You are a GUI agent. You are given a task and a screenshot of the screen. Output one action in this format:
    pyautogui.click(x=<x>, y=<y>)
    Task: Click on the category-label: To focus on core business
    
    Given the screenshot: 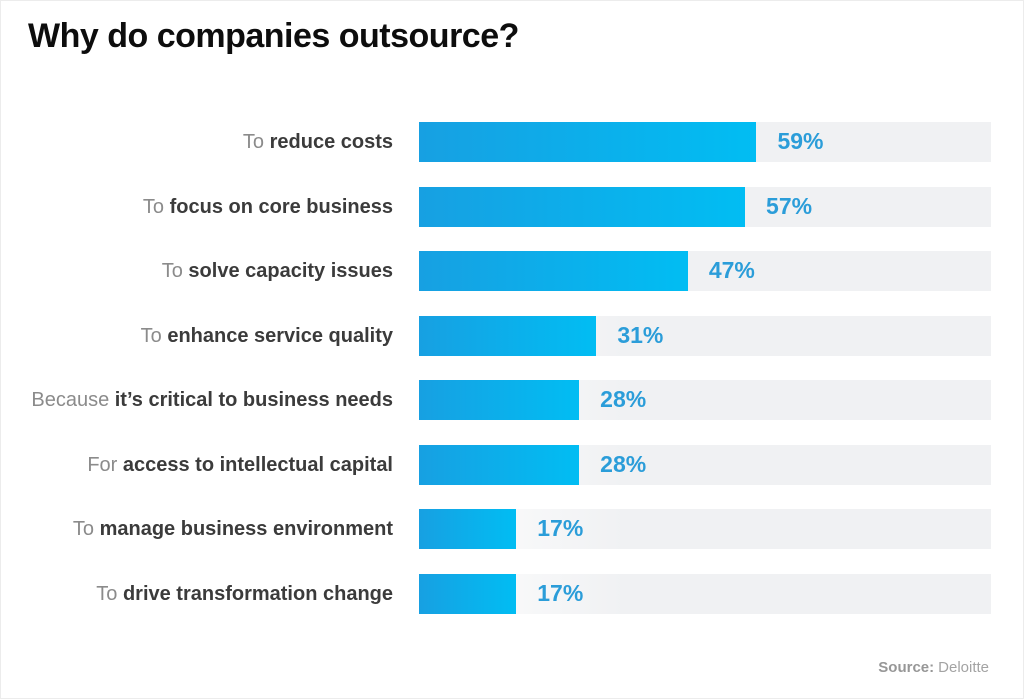 What is the action you would take?
    pyautogui.click(x=211, y=207)
    